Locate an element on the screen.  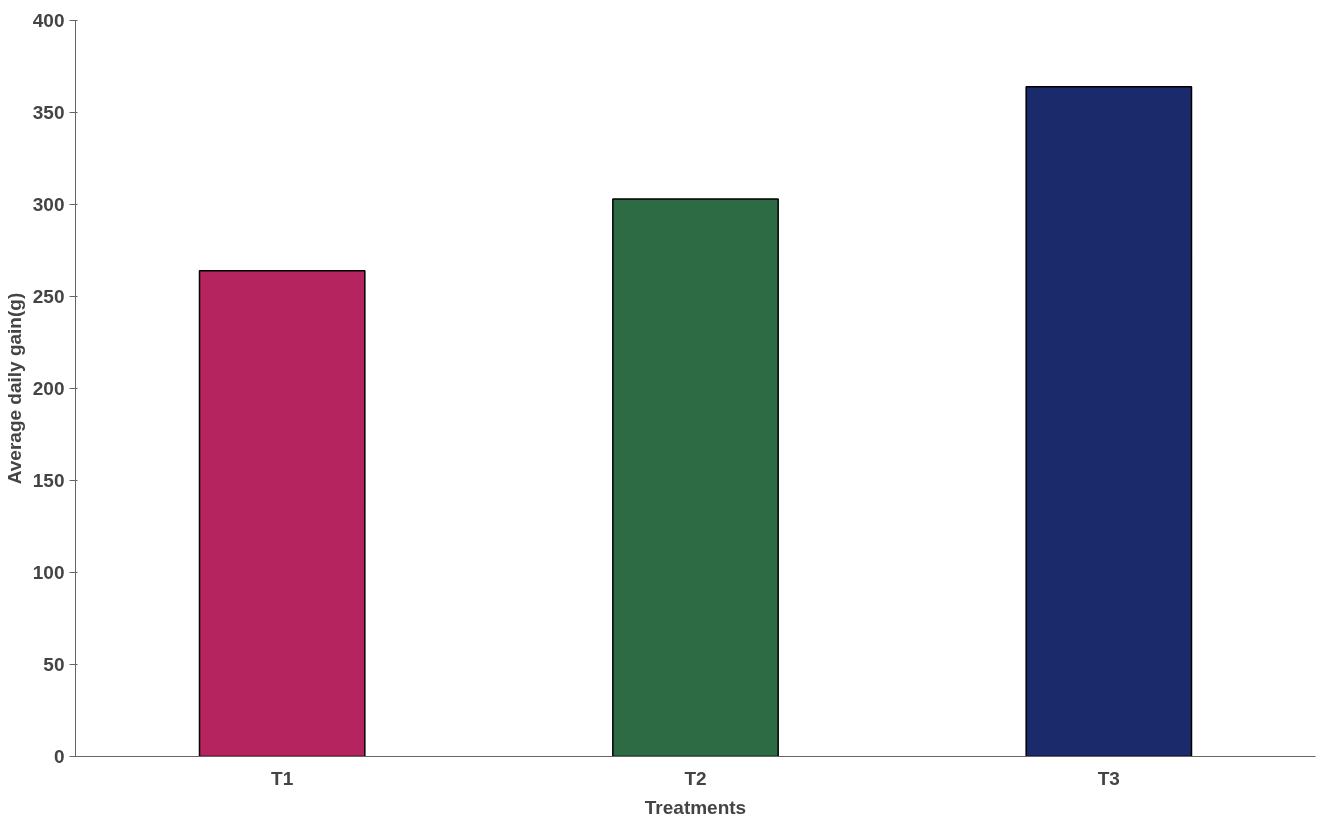
y-tick-label: 350 is located at coordinates (48, 112).